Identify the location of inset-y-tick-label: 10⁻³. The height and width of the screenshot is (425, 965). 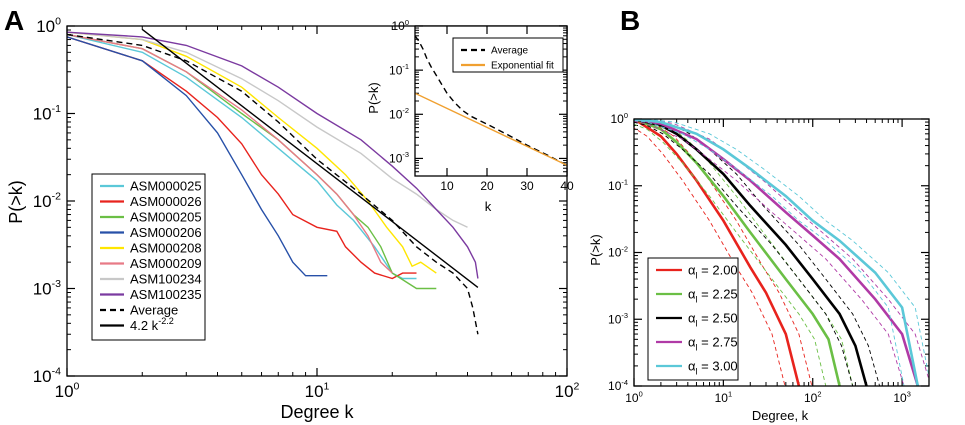
(399, 157).